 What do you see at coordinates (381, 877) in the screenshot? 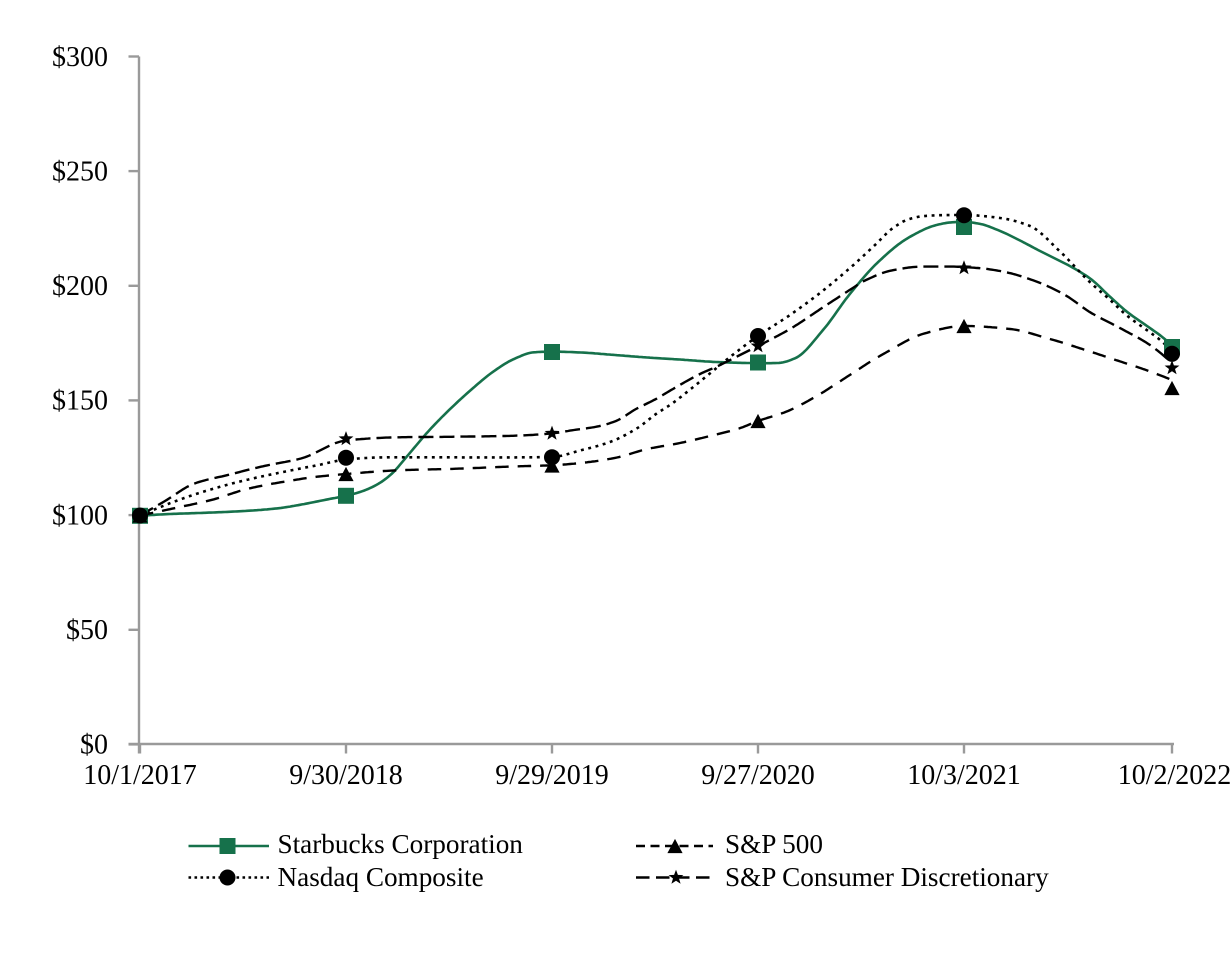
I see `svg-text: Nasdaq Composite` at bounding box center [381, 877].